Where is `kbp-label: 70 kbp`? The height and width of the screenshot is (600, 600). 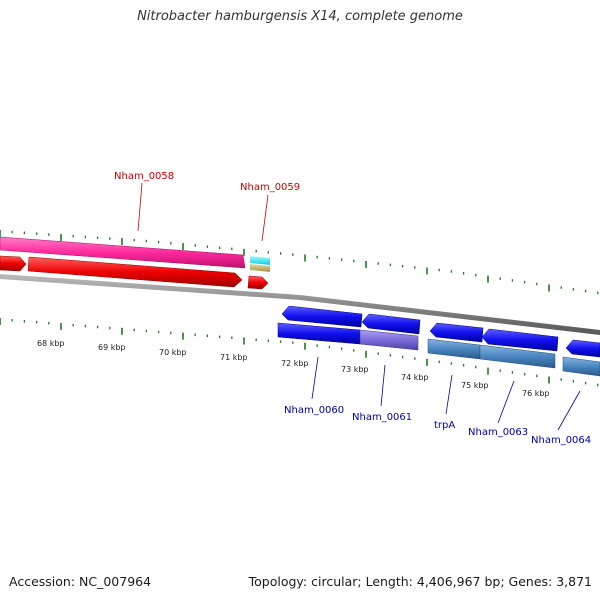 kbp-label: 70 kbp is located at coordinates (173, 352).